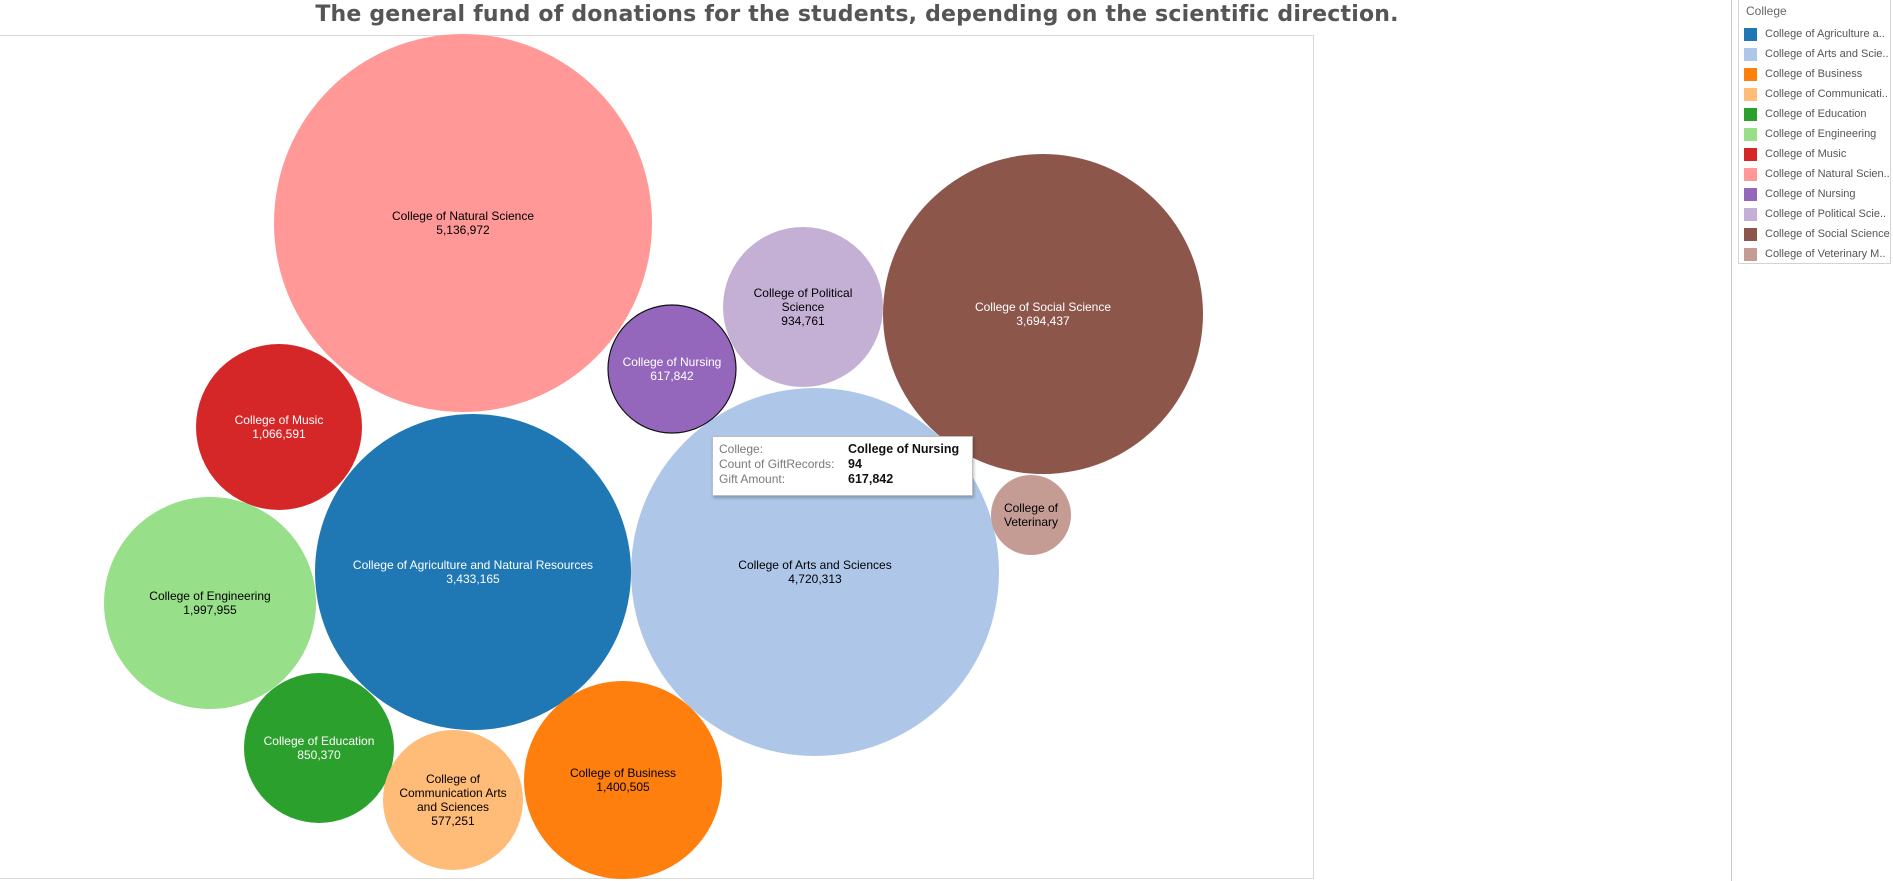 This screenshot has width=1893, height=881. I want to click on bubble-category-label: College of Engineering, so click(209, 596).